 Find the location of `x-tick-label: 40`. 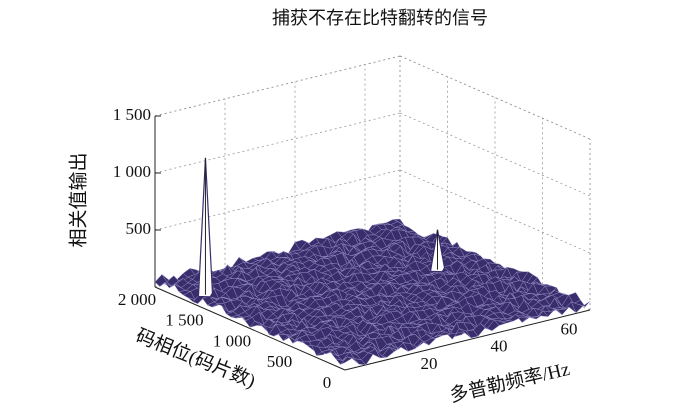

x-tick-label: 40 is located at coordinates (499, 346).